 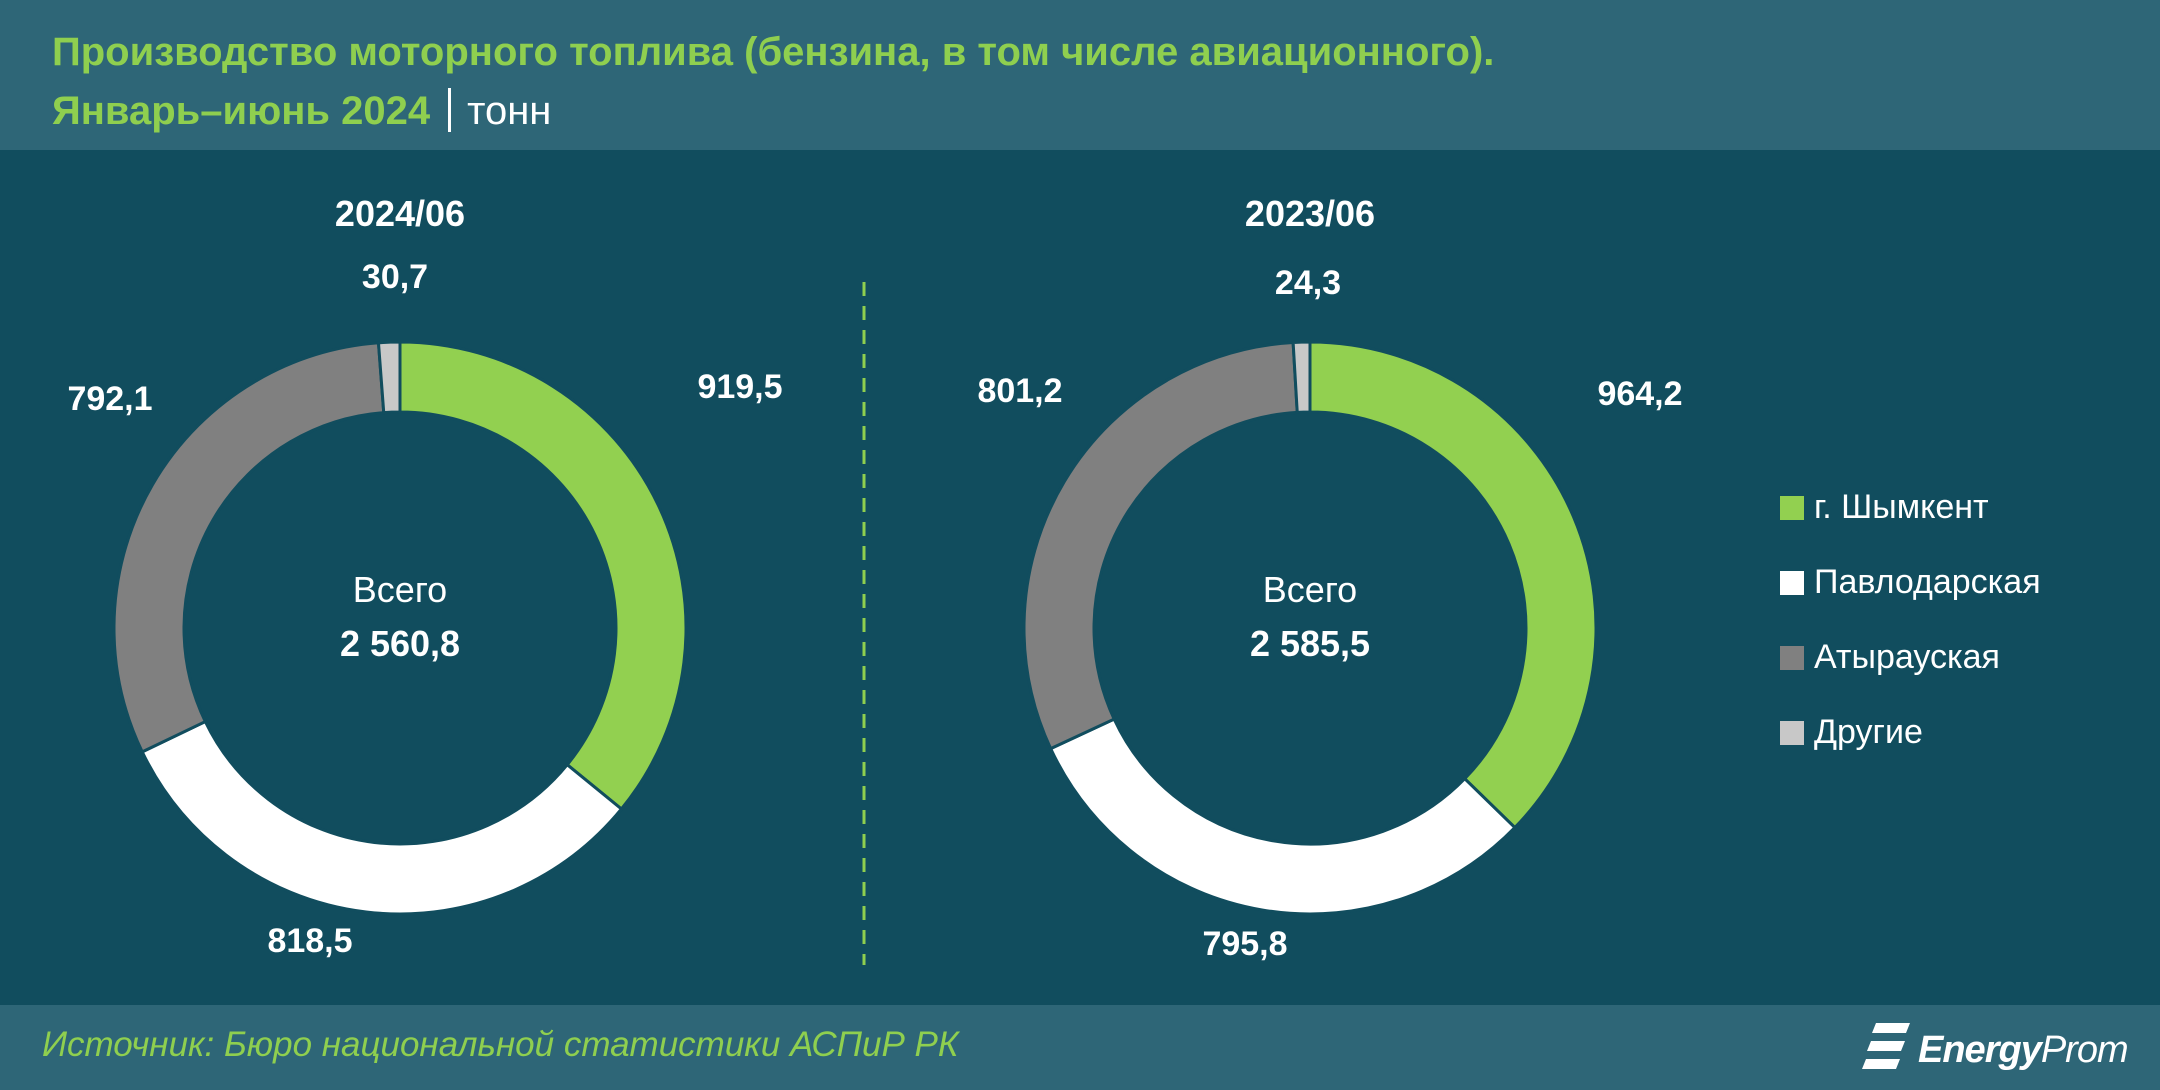 I want to click on legend-label-other: Другие, so click(x=1868, y=732).